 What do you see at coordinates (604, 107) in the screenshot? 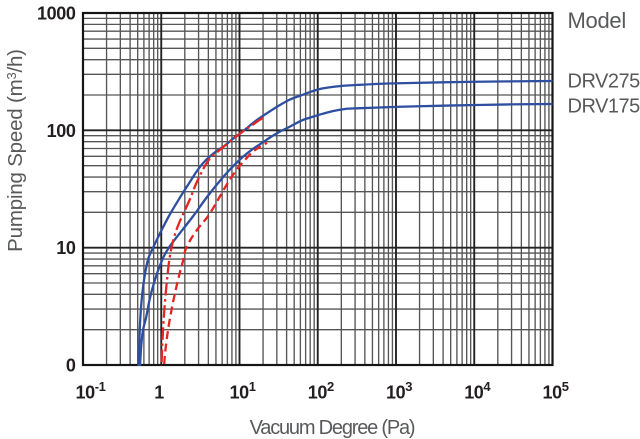
I see `svg-text: DRV175` at bounding box center [604, 107].